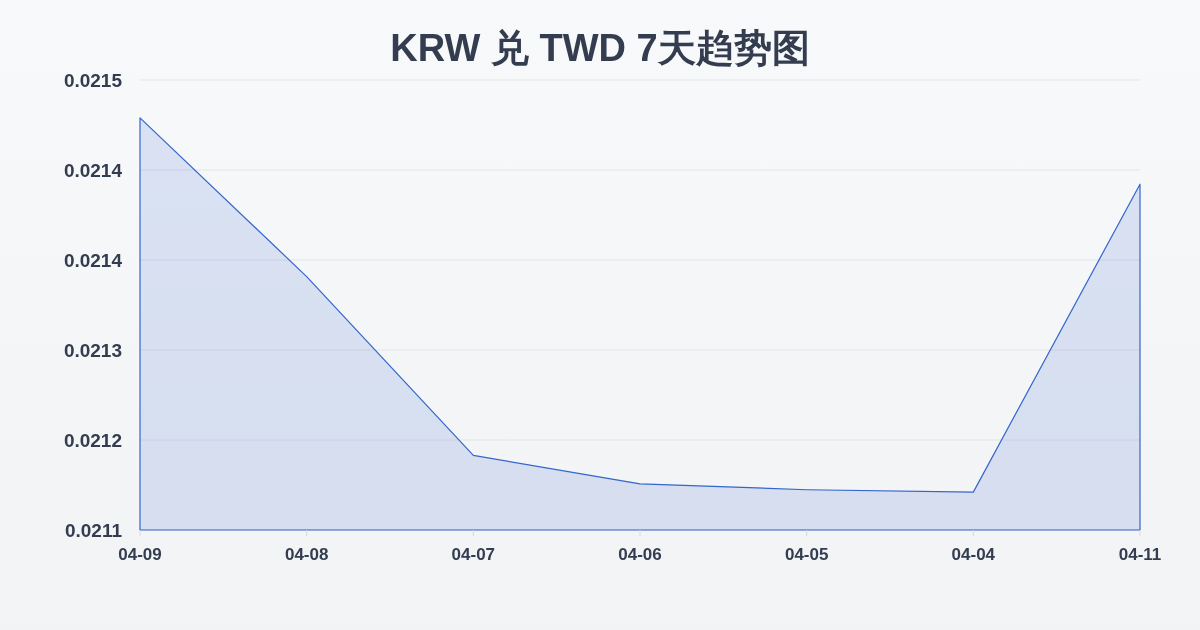 The height and width of the screenshot is (630, 1200). Describe the element at coordinates (92, 440) in the screenshot. I see `y-tick-label: 0.0212` at that location.